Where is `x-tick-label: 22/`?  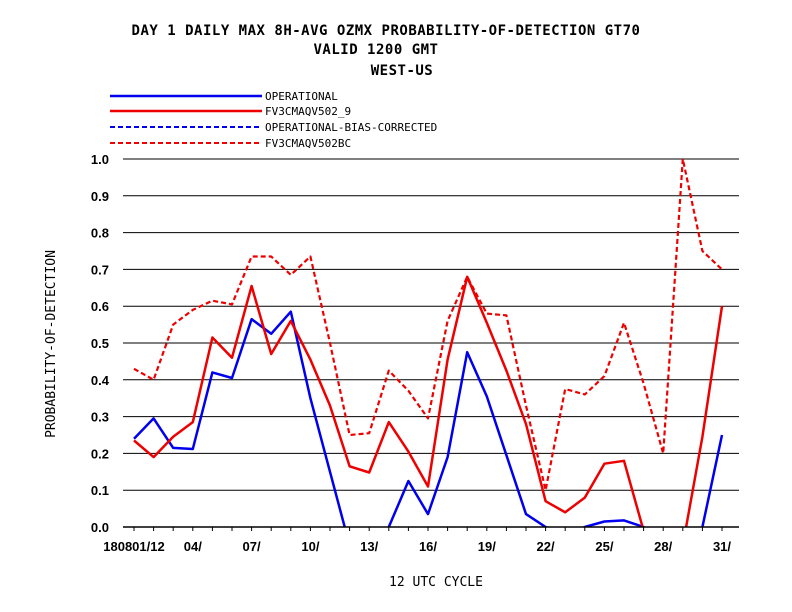 x-tick-label: 22/ is located at coordinates (546, 546).